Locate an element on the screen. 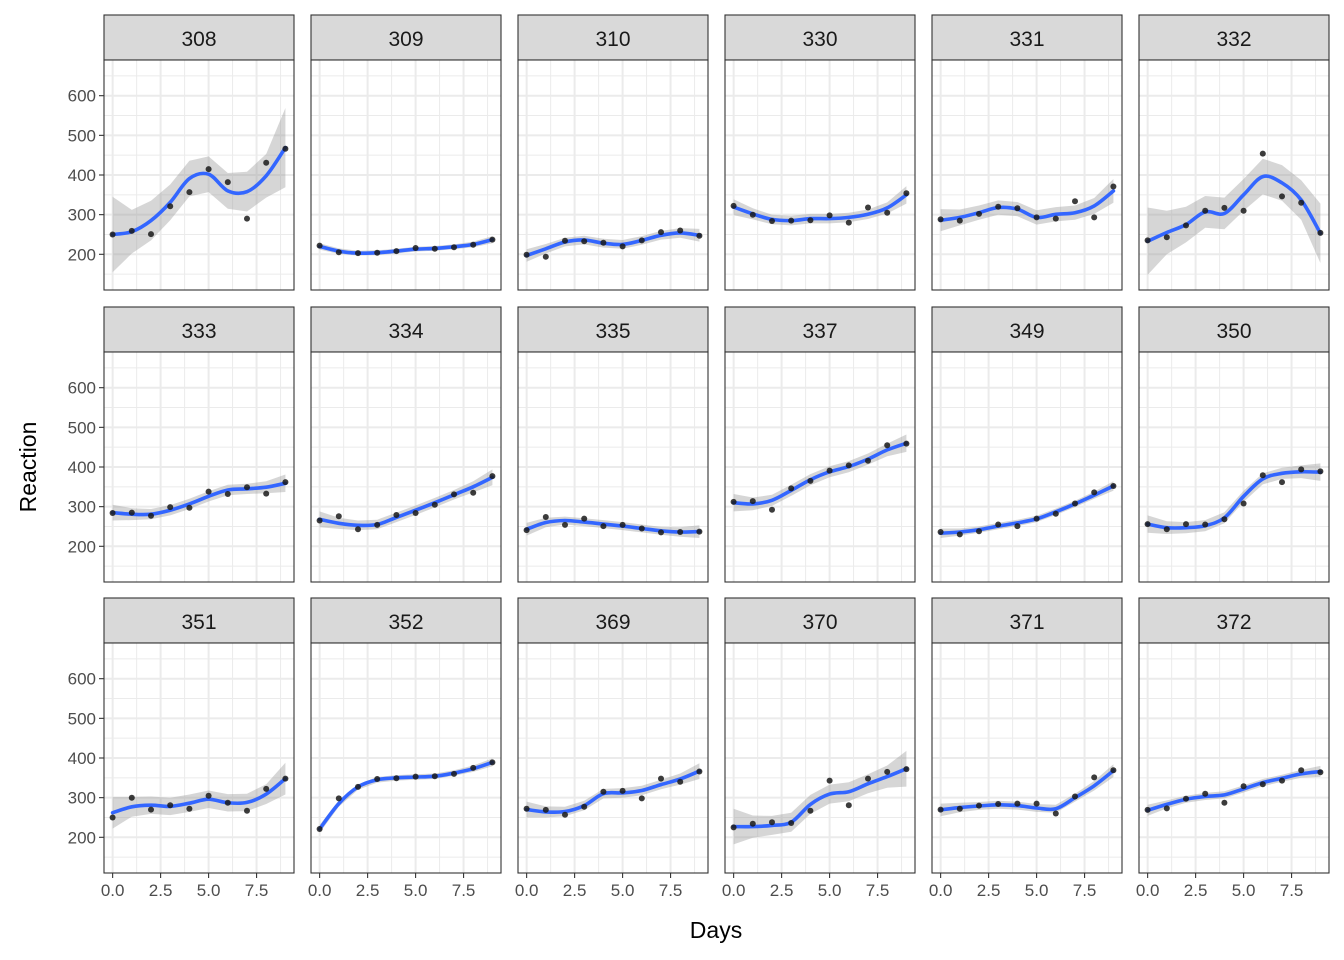 The height and width of the screenshot is (960, 1344). facet-panel-333: 333 200 300 400 500 600 is located at coordinates (181, 444).